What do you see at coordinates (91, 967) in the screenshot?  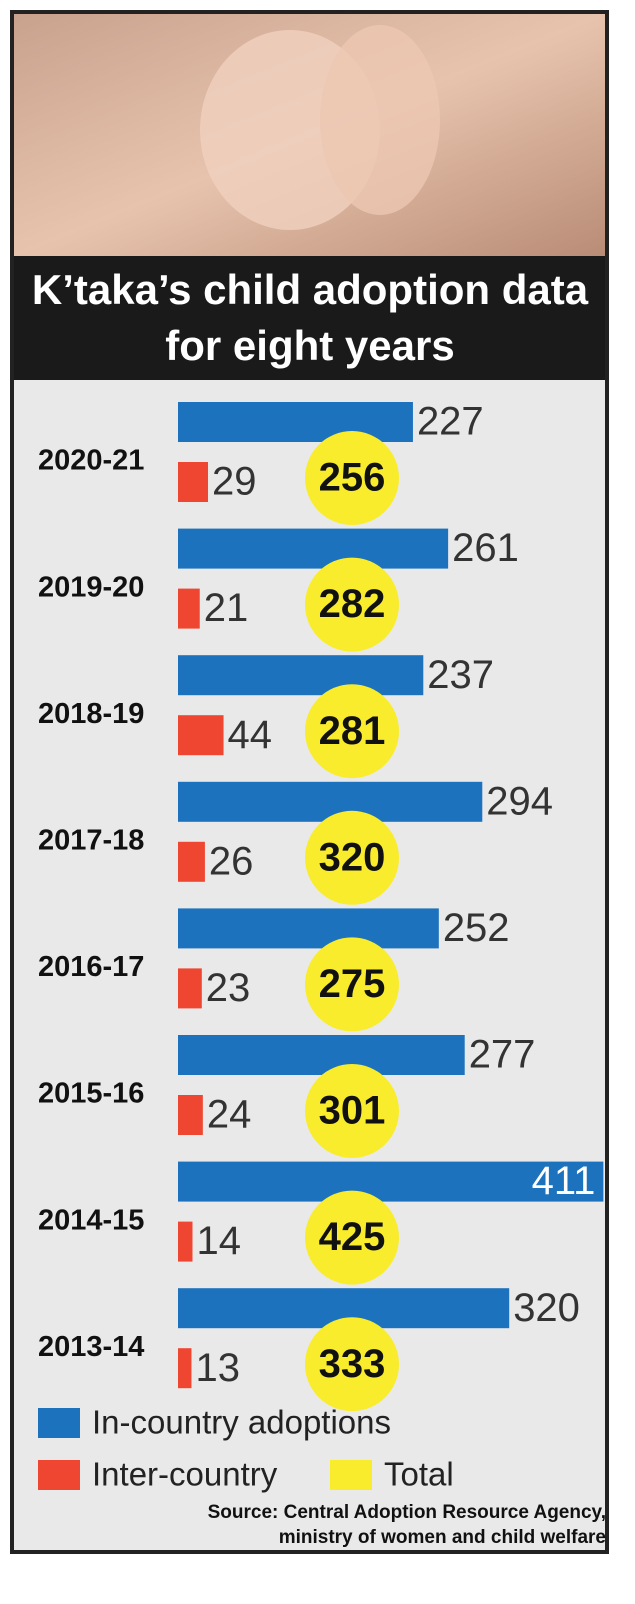 I see `category-label: 2016-17` at bounding box center [91, 967].